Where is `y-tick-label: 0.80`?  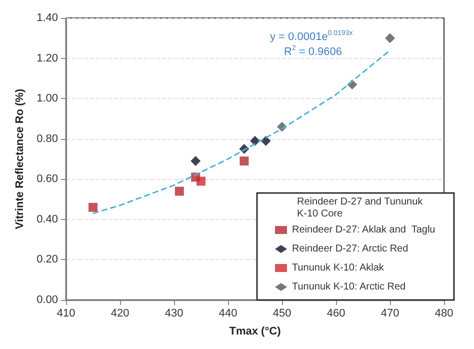 y-tick-label: 0.80 is located at coordinates (47, 138).